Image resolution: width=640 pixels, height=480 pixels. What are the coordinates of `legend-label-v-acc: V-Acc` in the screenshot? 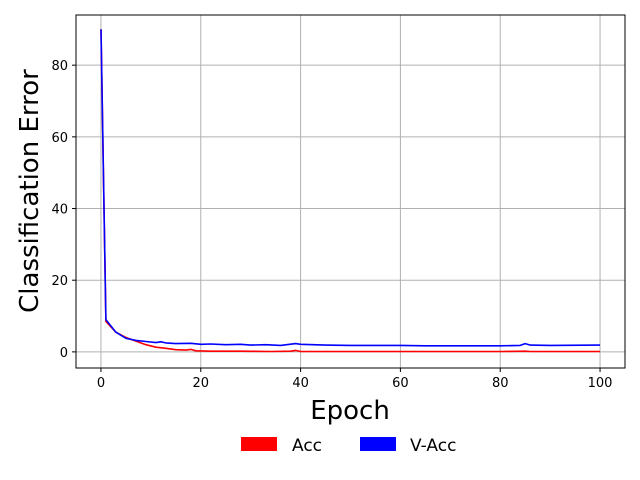 It's located at (433, 446).